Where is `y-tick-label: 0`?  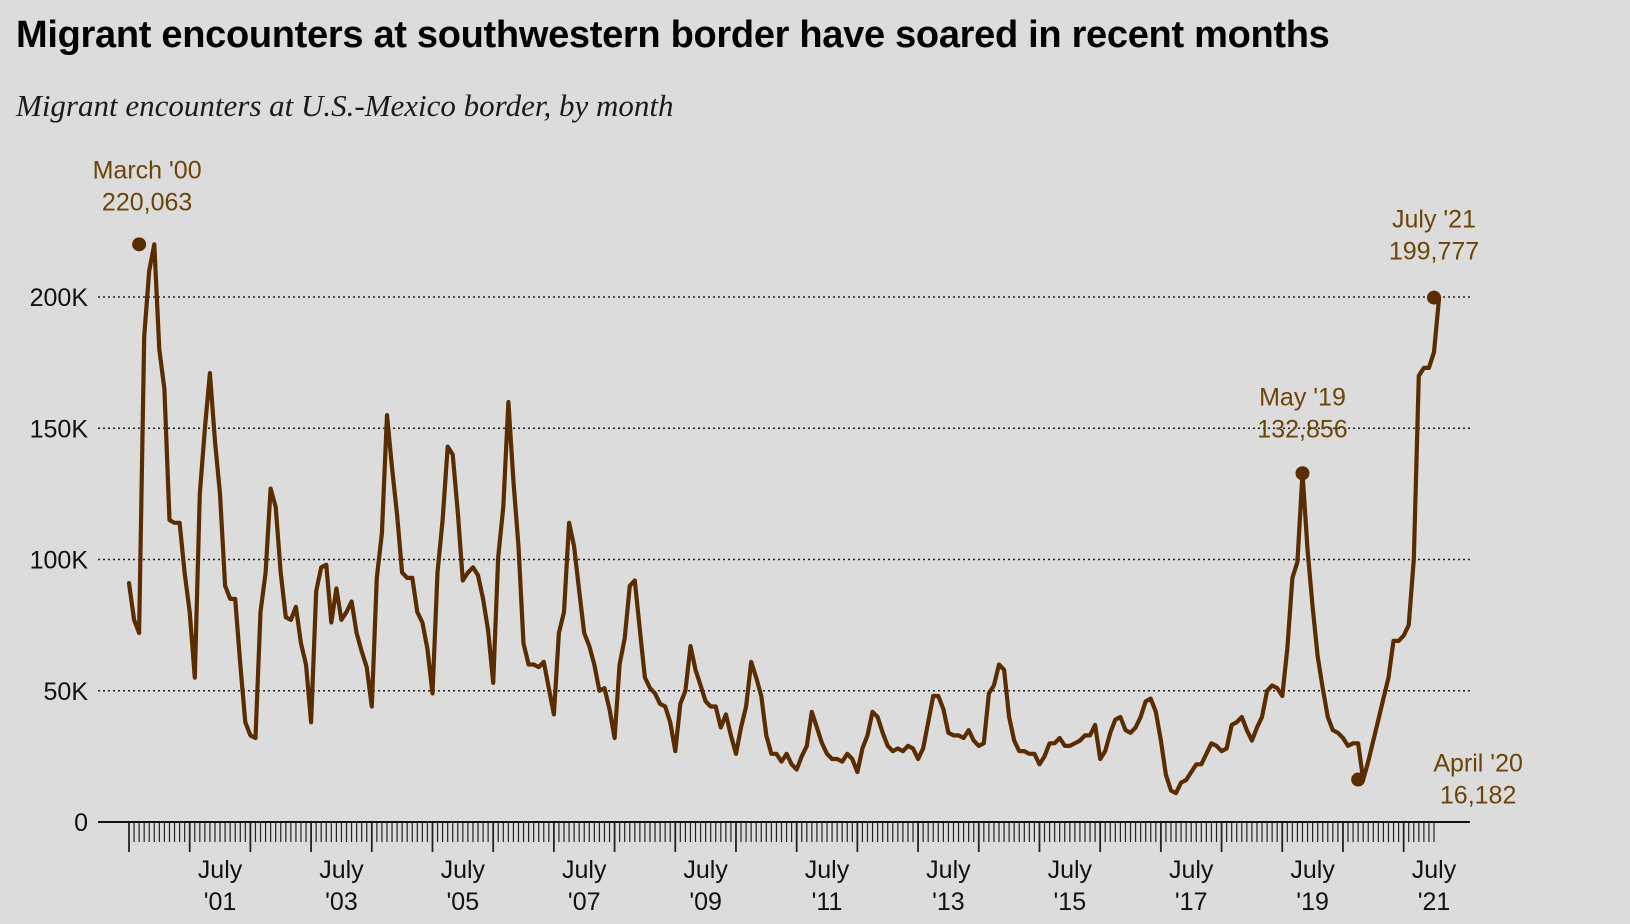 y-tick-label: 0 is located at coordinates (81, 823).